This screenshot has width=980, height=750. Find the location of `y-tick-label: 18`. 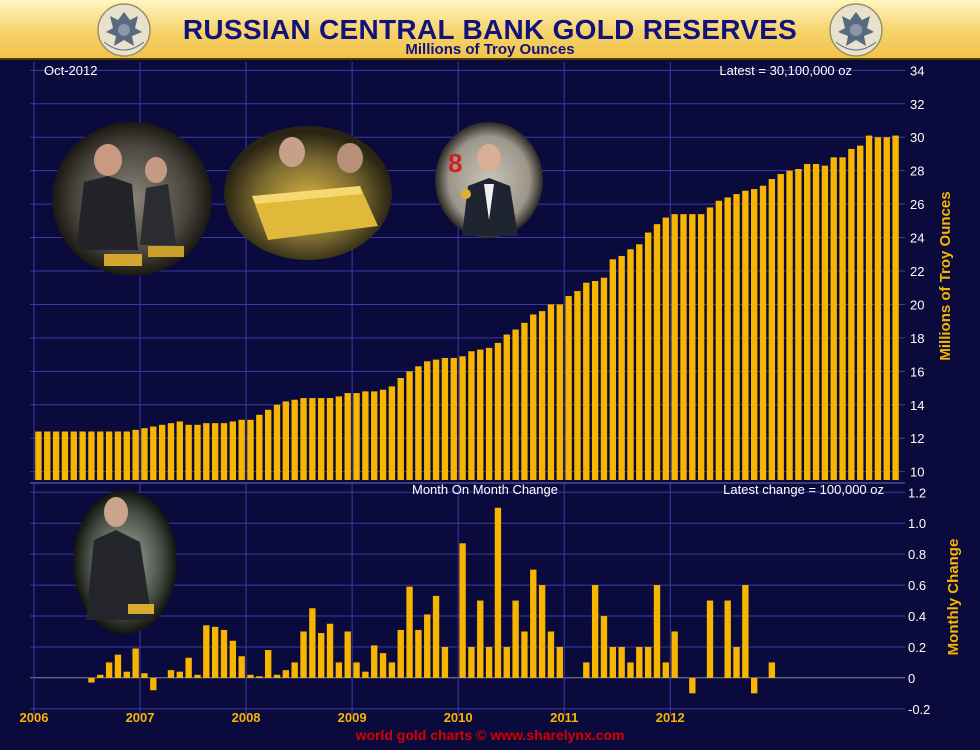

y-tick-label: 18 is located at coordinates (917, 338).